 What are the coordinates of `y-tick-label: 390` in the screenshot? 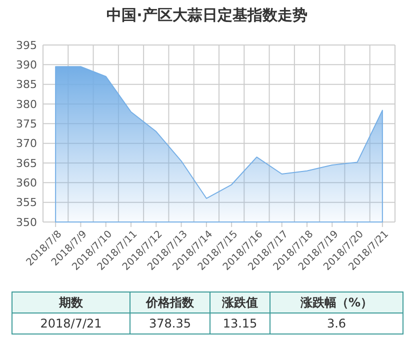 It's located at (26, 65).